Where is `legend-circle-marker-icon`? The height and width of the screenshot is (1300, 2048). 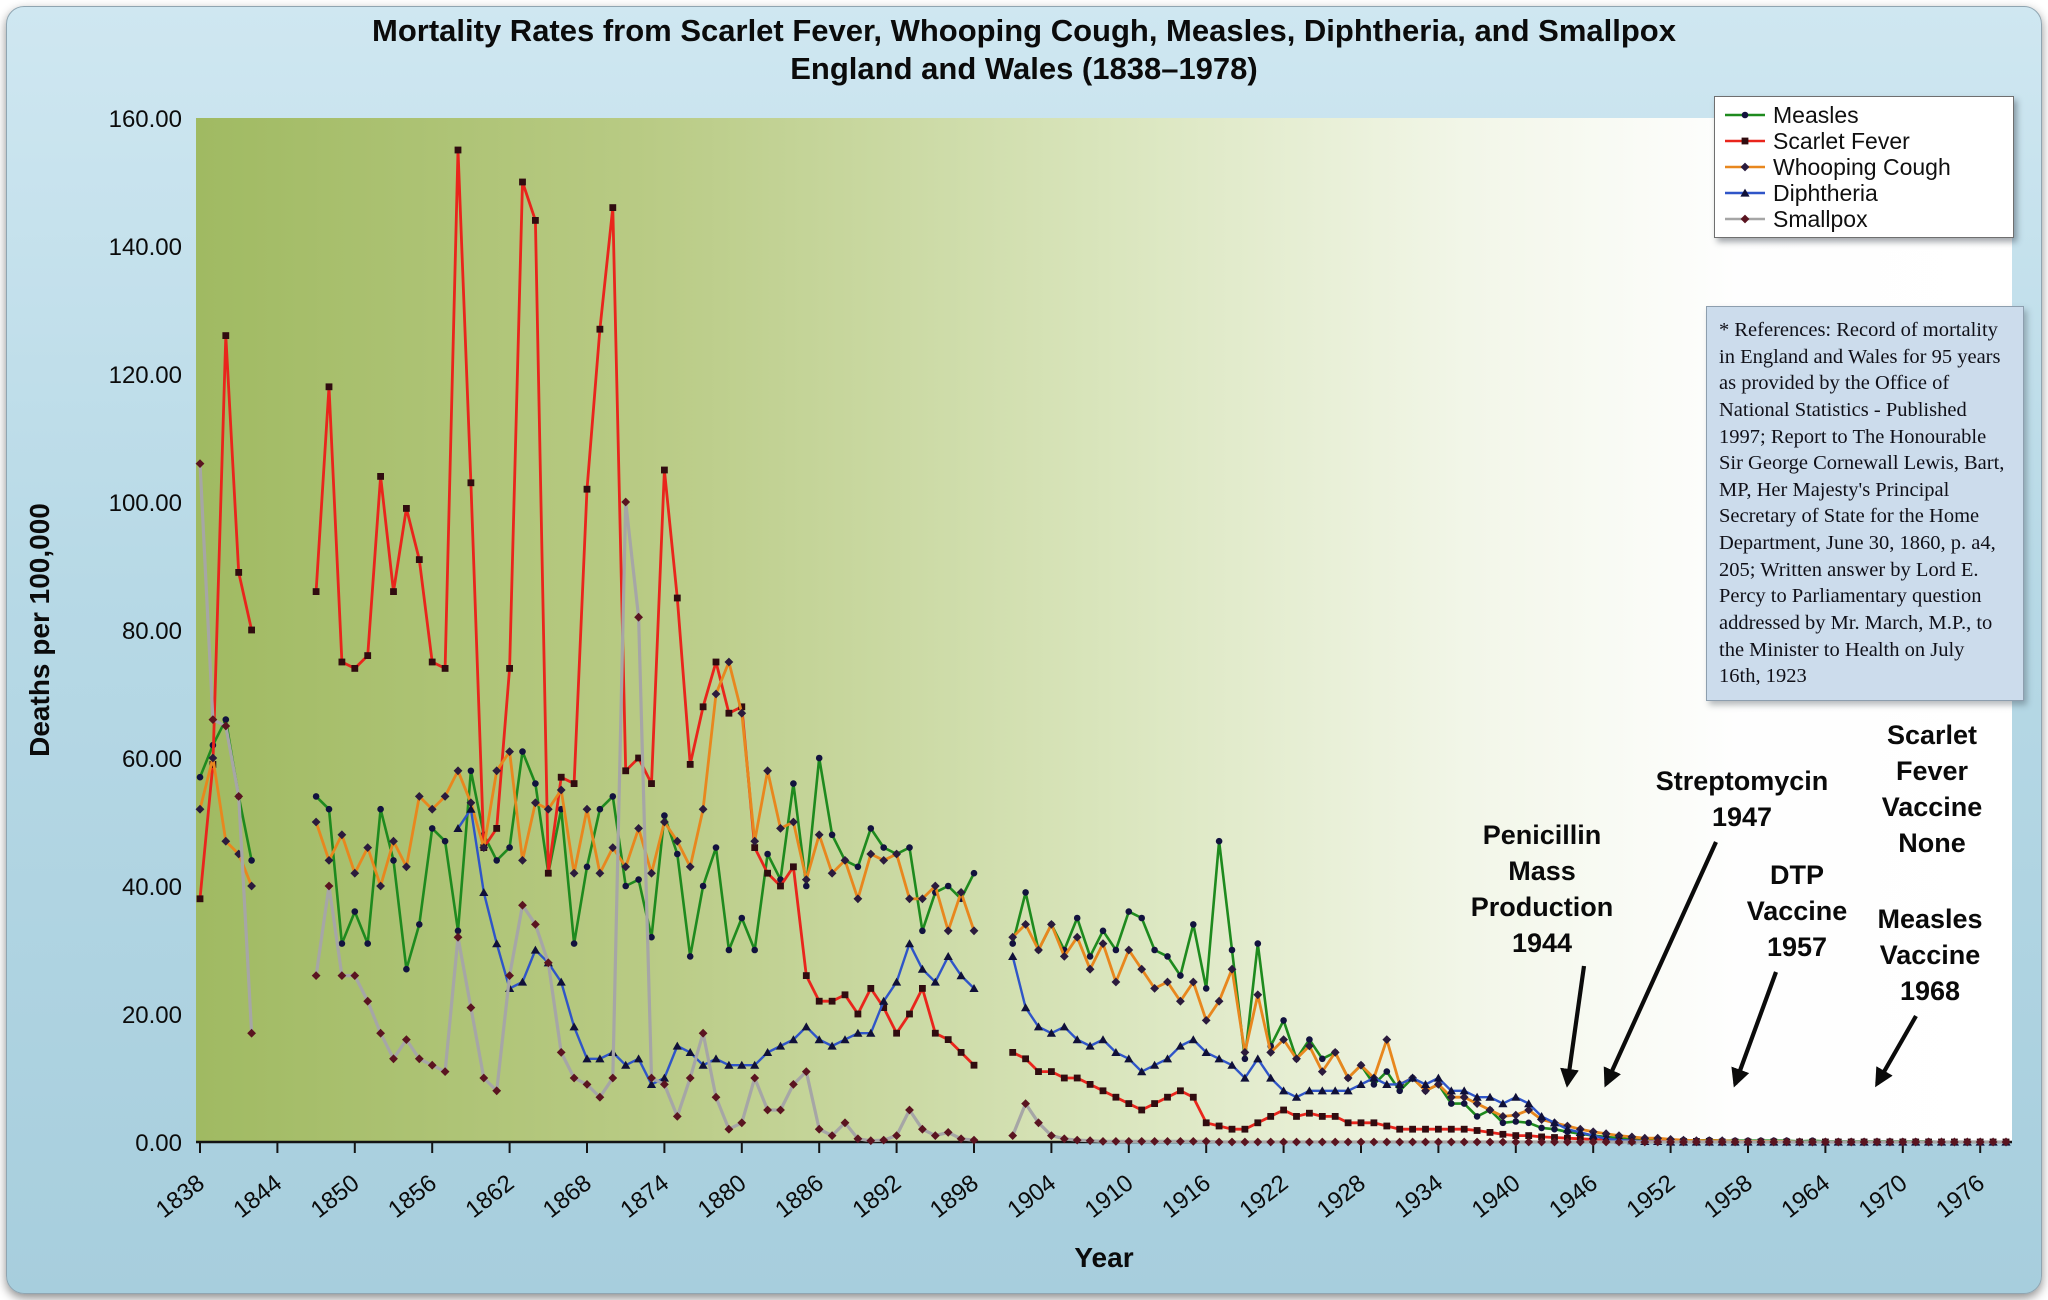 legend-circle-marker-icon is located at coordinates (1745, 115).